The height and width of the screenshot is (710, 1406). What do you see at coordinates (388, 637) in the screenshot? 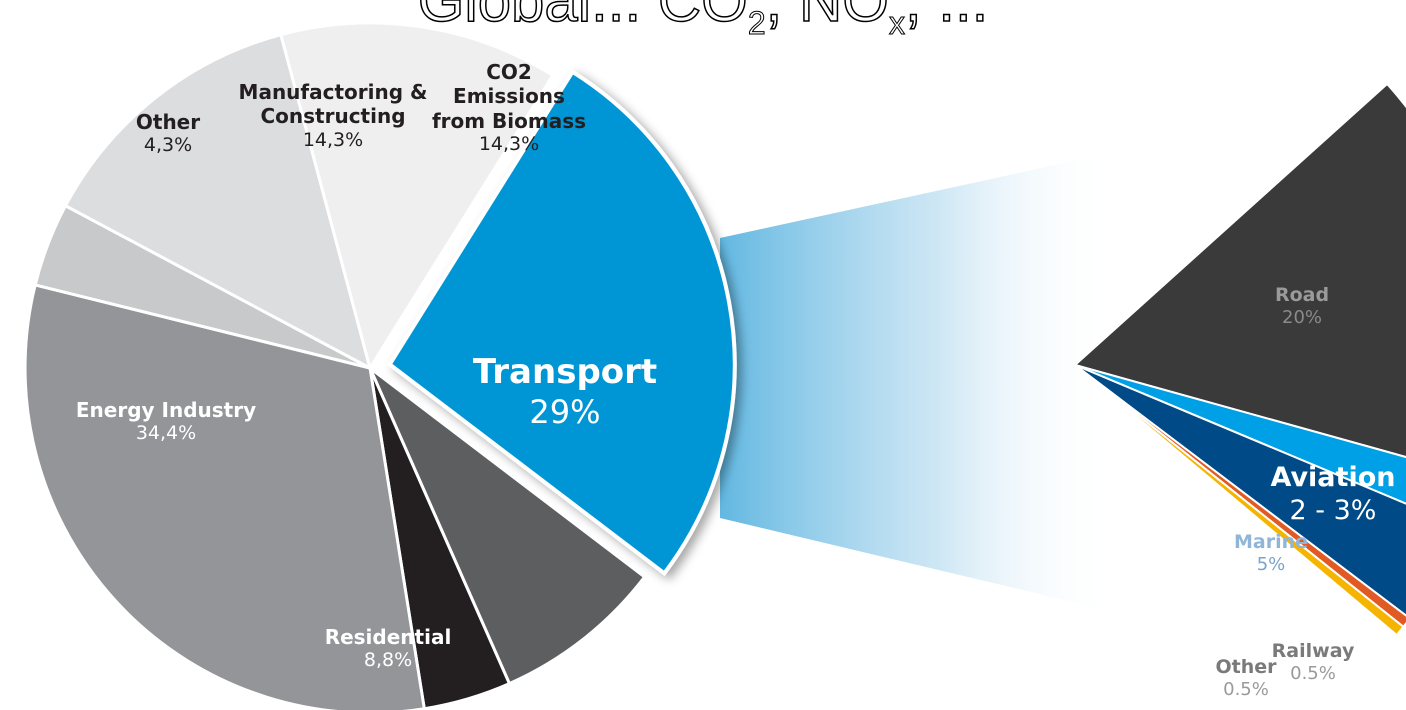
I see `slice-name: Residential` at bounding box center [388, 637].